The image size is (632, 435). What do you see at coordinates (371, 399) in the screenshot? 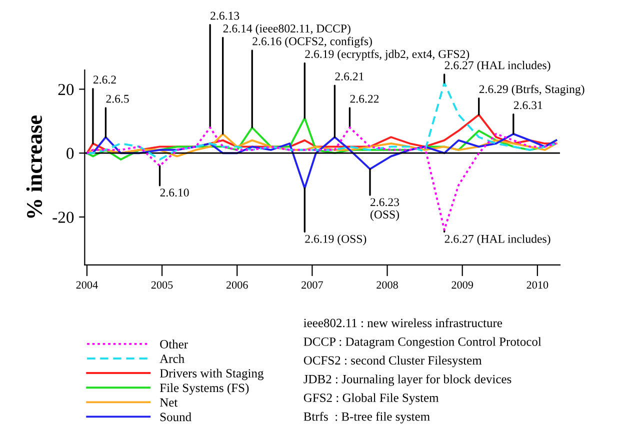
I see `text: GFS2 : Global File System` at bounding box center [371, 399].